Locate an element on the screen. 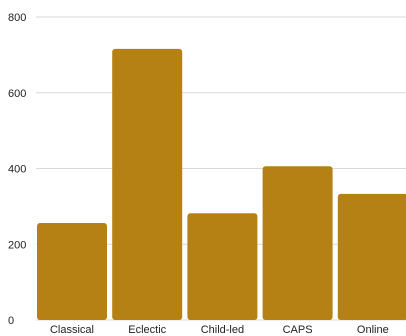 Image resolution: width=406 pixels, height=336 pixels. y-tick-label: 800 is located at coordinates (17, 18).